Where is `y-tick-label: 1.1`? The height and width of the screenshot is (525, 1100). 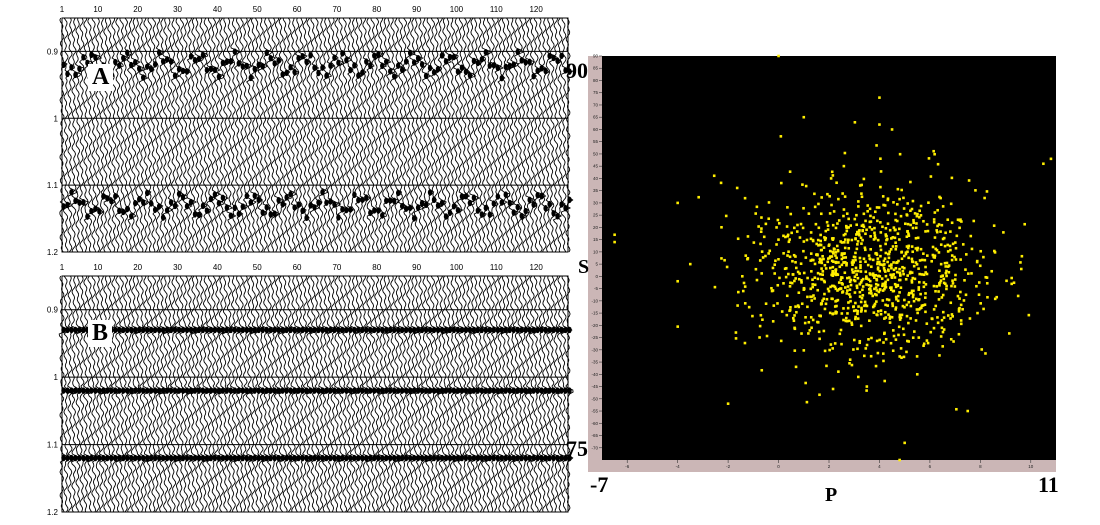
y-tick-label: 1.1 is located at coordinates (53, 185).